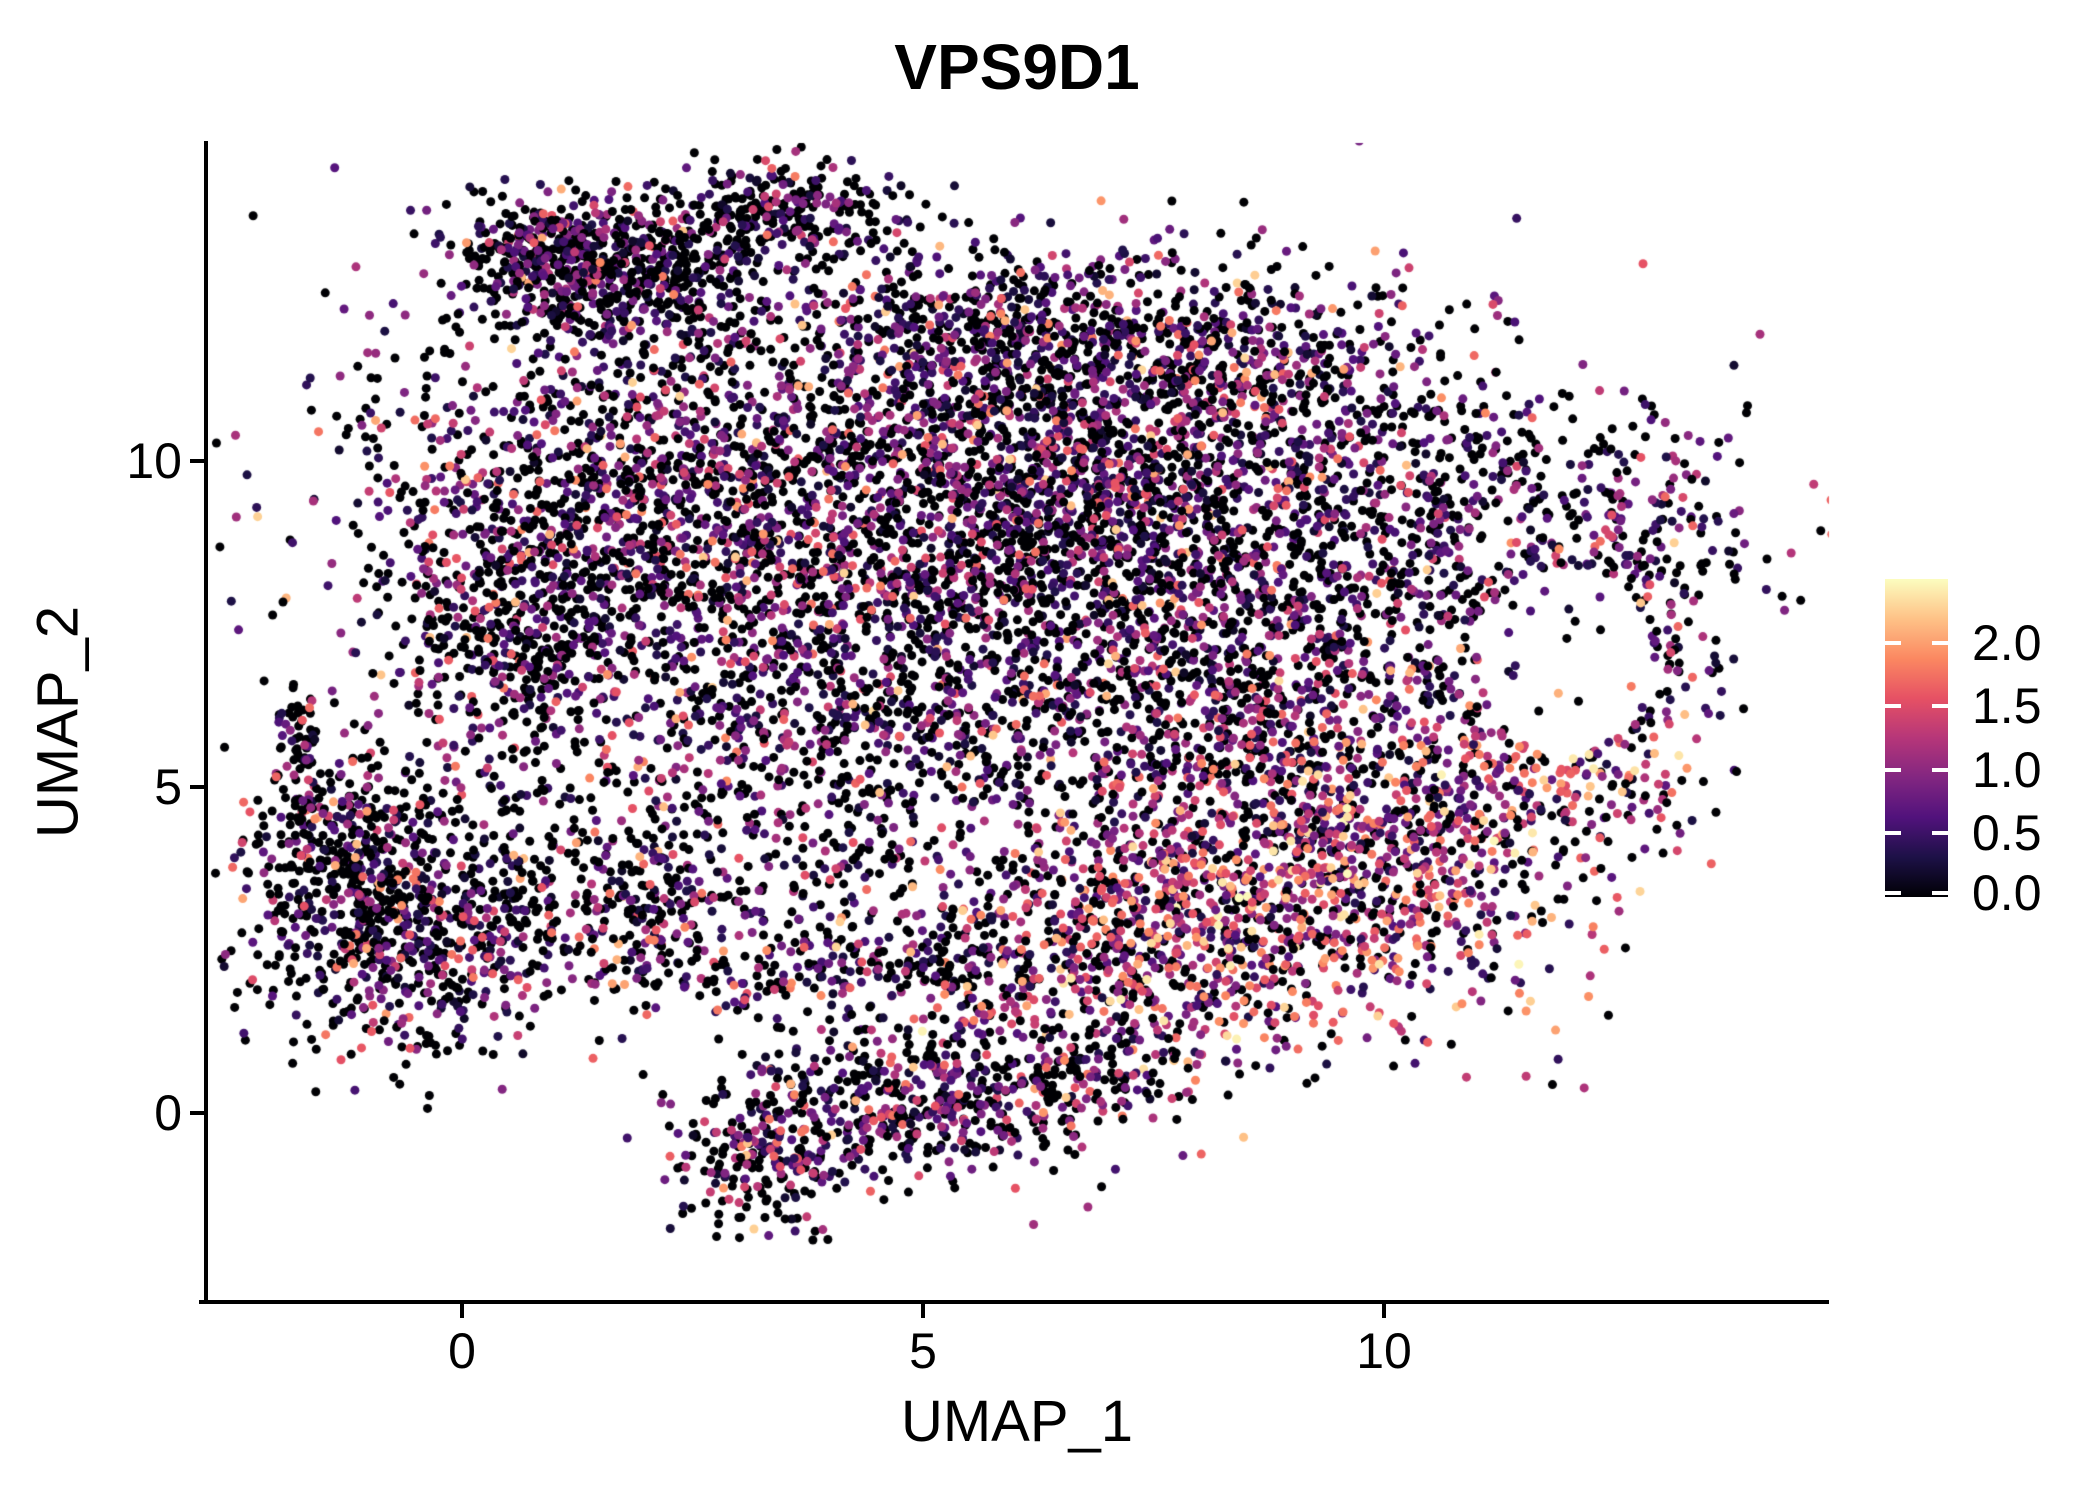 Image resolution: width=2100 pixels, height=1500 pixels. What do you see at coordinates (2007, 833) in the screenshot?
I see `legend-tick-label: 0.5` at bounding box center [2007, 833].